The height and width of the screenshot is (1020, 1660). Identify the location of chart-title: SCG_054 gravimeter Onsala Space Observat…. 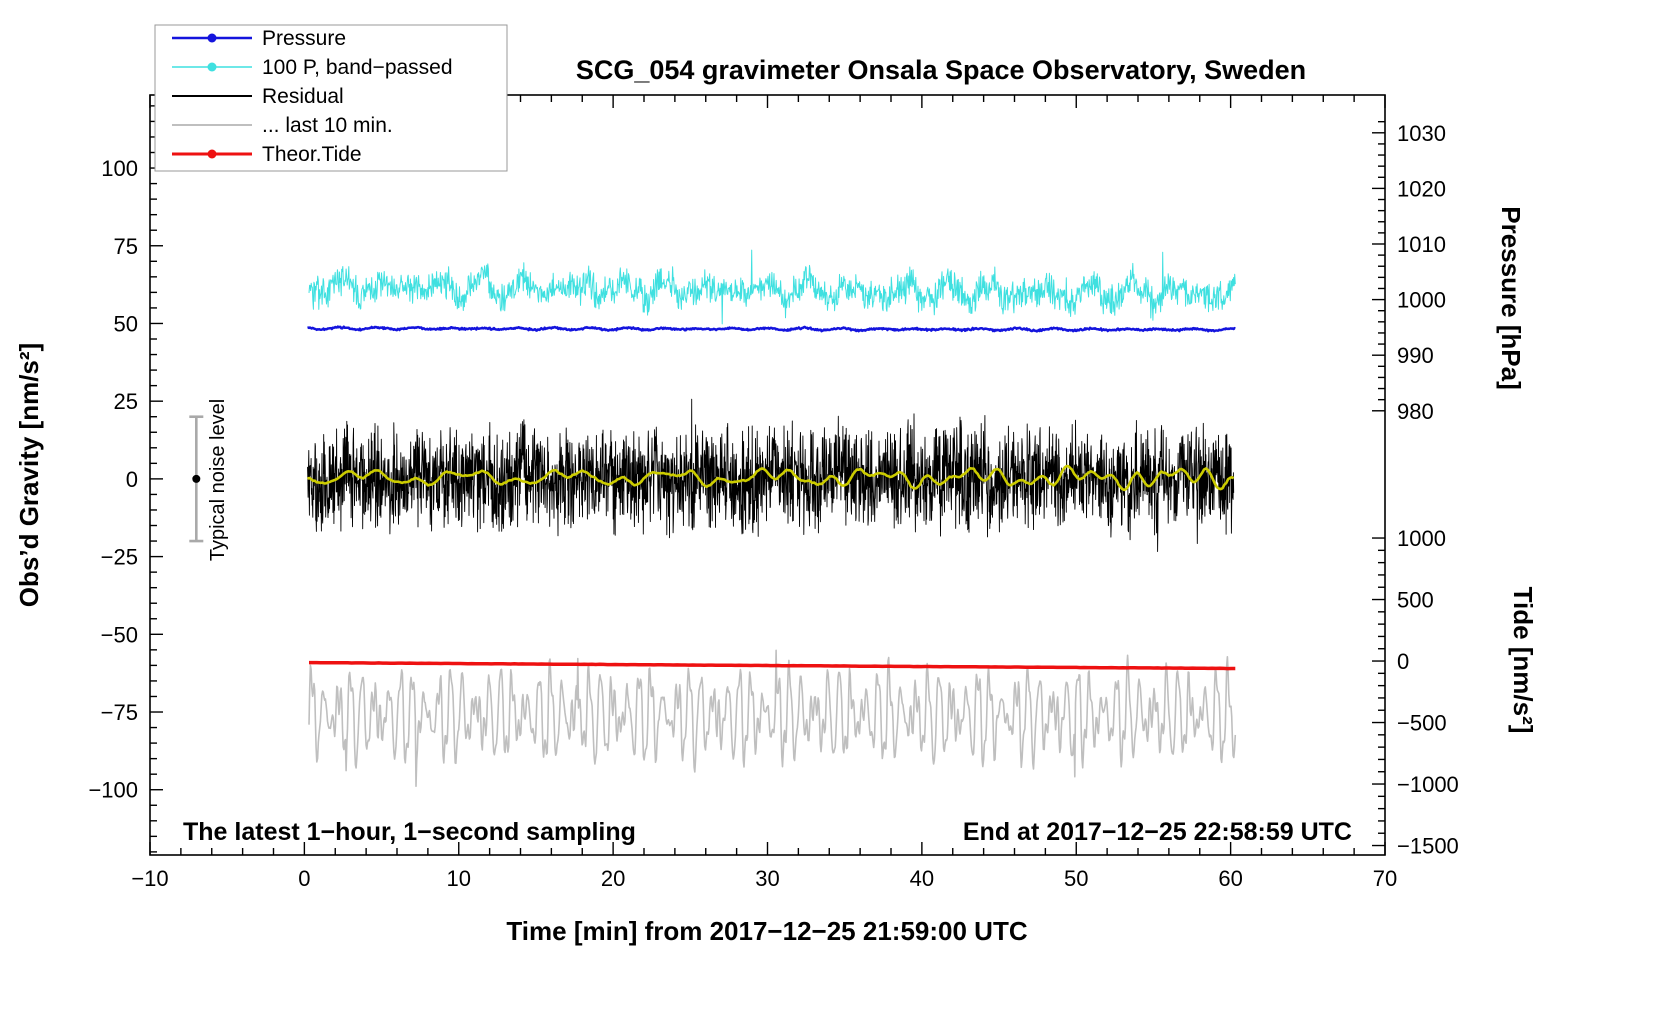
(941, 70).